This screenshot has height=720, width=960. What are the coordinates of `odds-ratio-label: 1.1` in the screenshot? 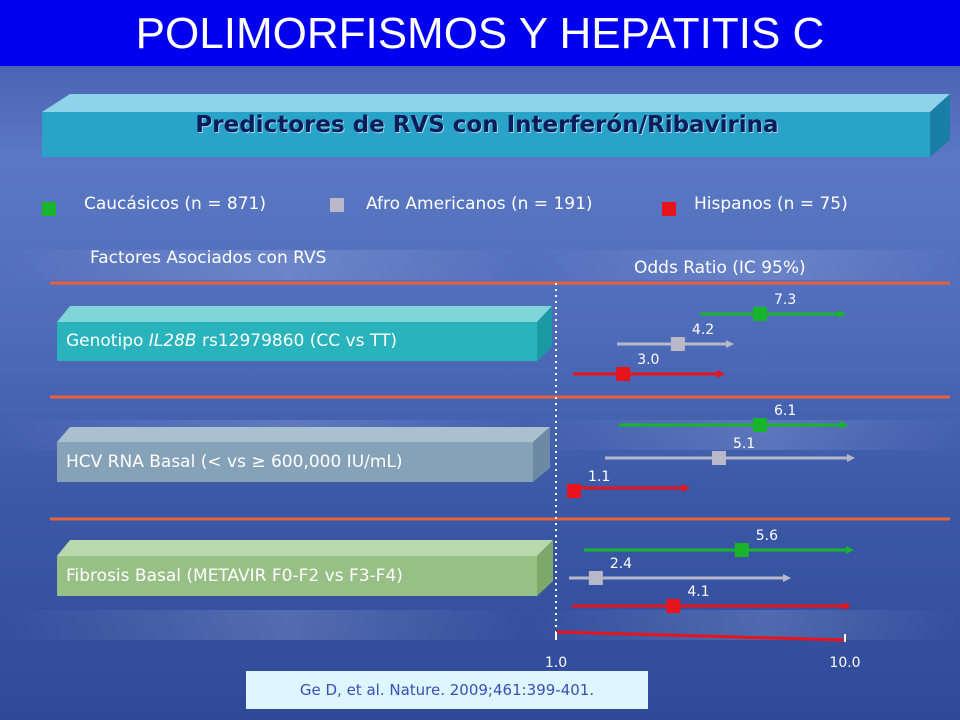 It's located at (599, 477).